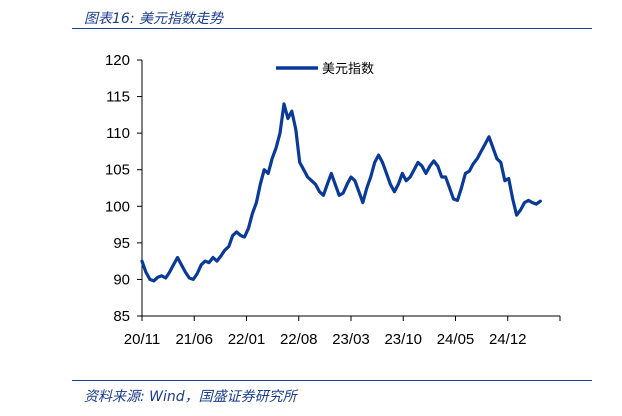  I want to click on y-tick-label: 120, so click(117, 60).